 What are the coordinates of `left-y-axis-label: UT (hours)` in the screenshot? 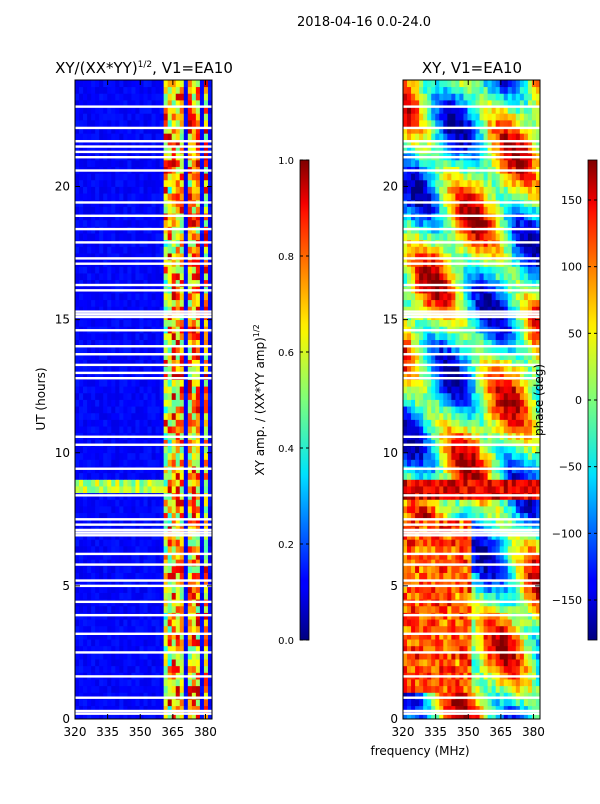 It's located at (41, 398).